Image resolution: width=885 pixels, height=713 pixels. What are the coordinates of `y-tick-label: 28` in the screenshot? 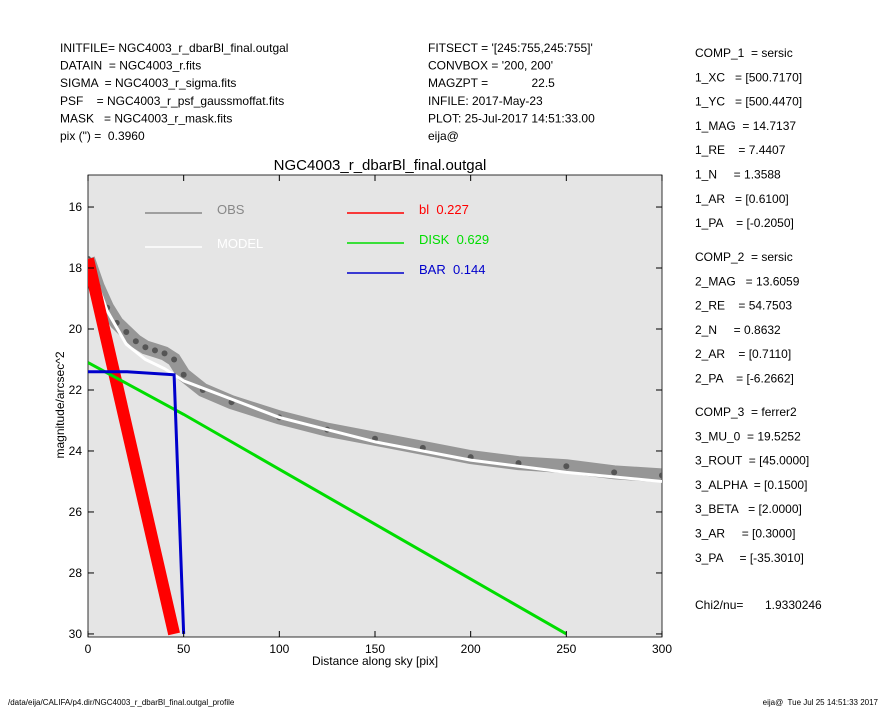 It's located at (76, 573).